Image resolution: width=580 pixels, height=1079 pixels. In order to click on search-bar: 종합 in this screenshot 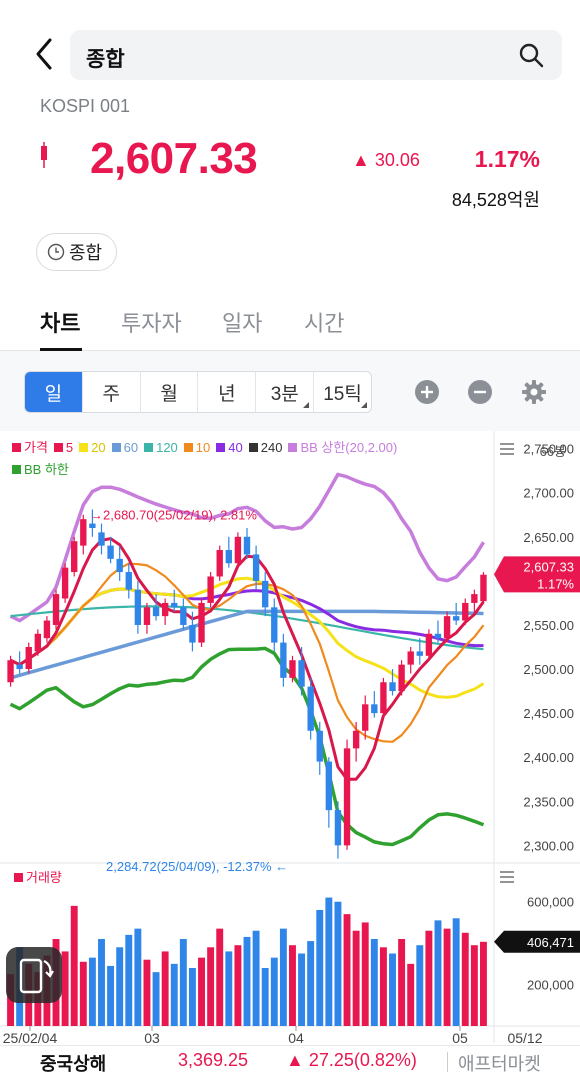, I will do `click(316, 55)`.